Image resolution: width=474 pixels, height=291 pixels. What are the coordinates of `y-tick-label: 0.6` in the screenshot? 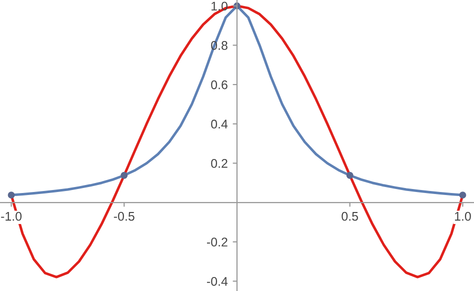 It's located at (219, 85).